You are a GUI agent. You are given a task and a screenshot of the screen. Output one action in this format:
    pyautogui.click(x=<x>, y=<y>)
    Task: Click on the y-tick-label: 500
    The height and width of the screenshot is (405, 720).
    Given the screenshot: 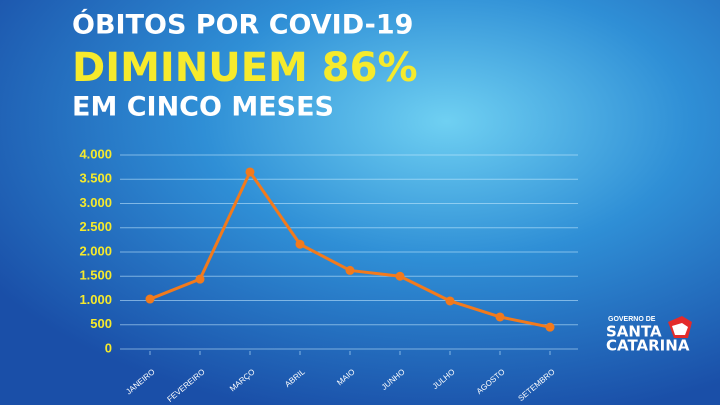 What is the action you would take?
    pyautogui.click(x=101, y=323)
    